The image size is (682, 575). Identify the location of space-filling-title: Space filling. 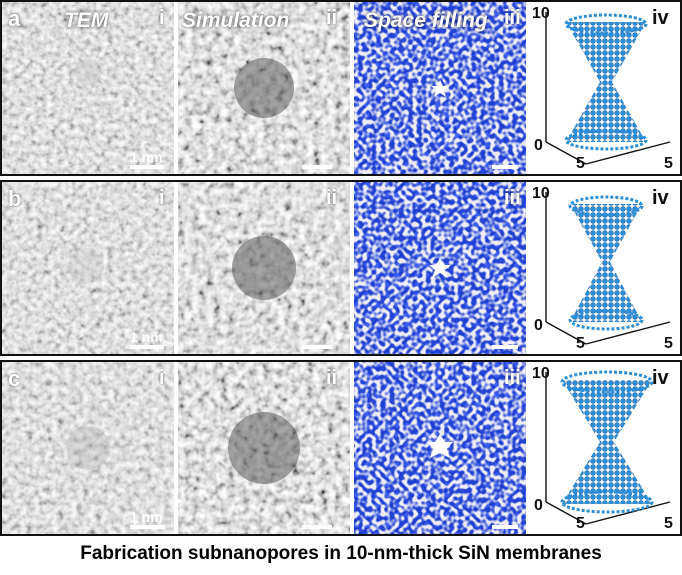
(426, 20).